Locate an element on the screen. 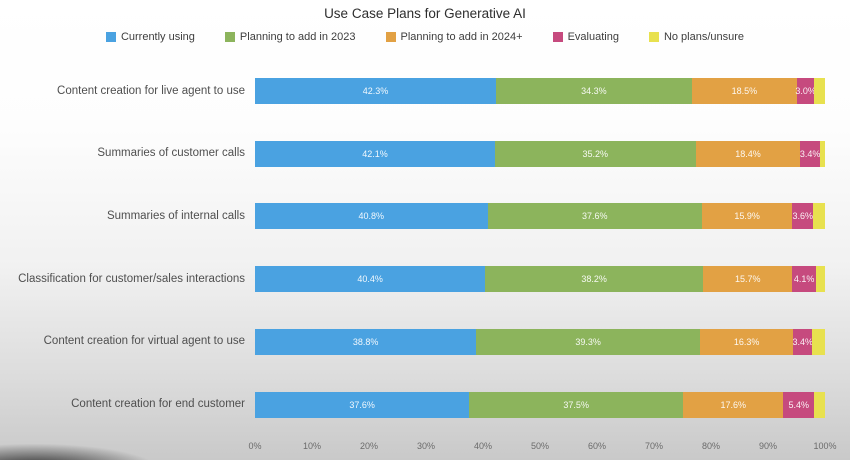 The height and width of the screenshot is (460, 850). x-axis-tick-label: 80% is located at coordinates (710, 446).